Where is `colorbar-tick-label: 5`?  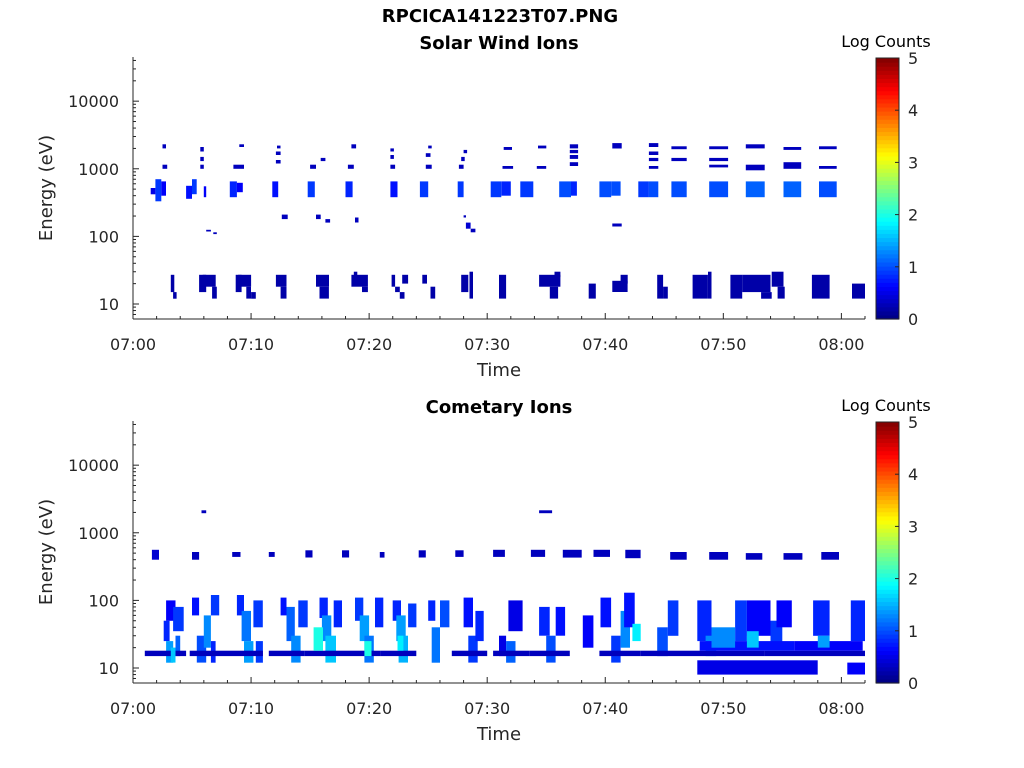 colorbar-tick-label: 5 is located at coordinates (913, 422).